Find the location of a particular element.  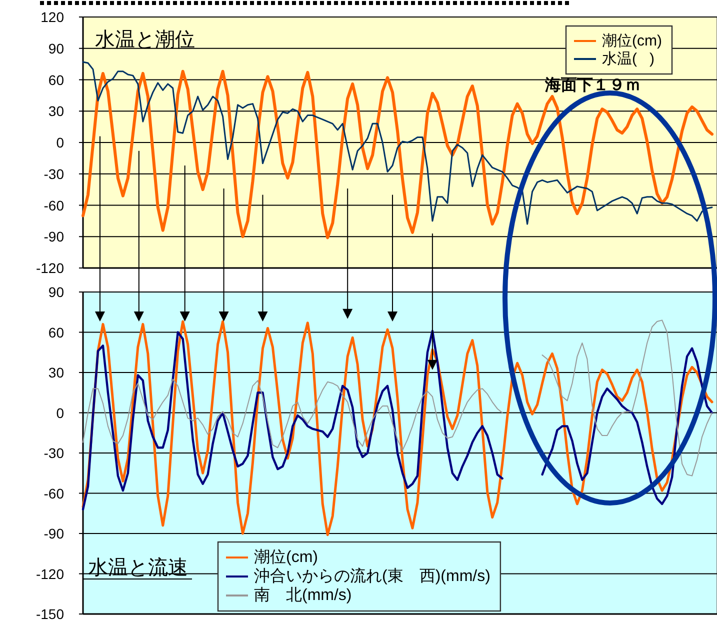

legend-label: 水温( ) is located at coordinates (628, 59).